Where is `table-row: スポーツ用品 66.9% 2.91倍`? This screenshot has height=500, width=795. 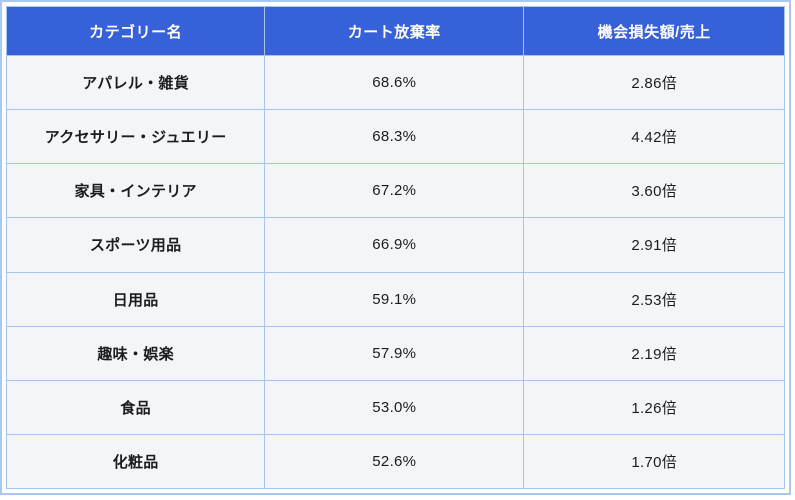 table-row: スポーツ用品 66.9% 2.91倍 is located at coordinates (395, 245).